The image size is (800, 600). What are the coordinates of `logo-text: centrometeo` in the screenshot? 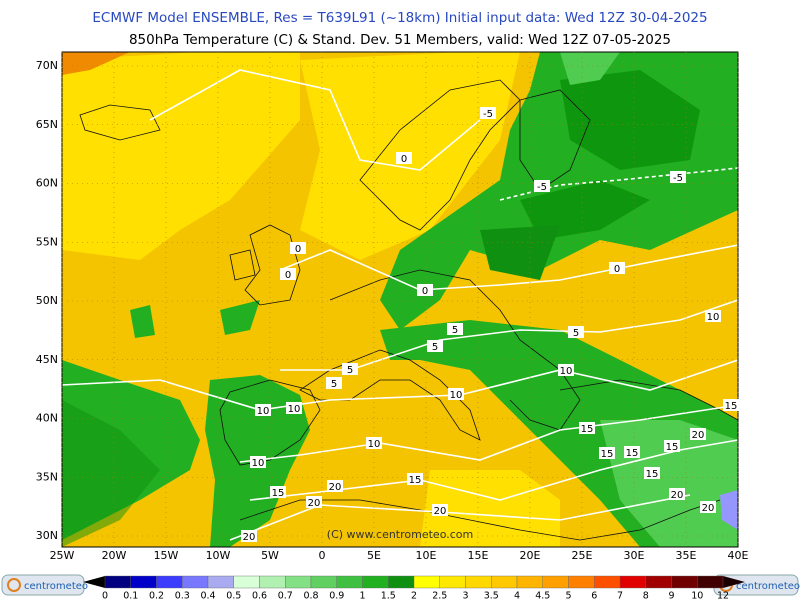 It's located at (56, 586).